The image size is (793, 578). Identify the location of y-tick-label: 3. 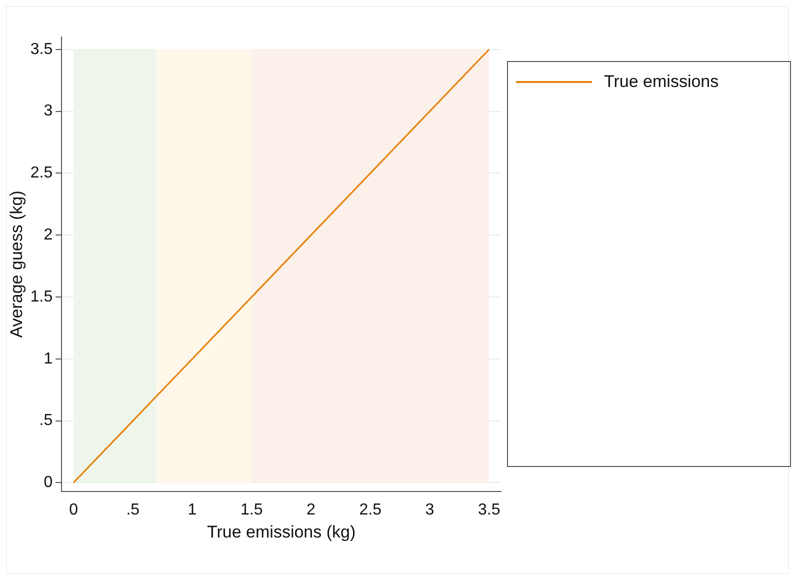
(48, 111).